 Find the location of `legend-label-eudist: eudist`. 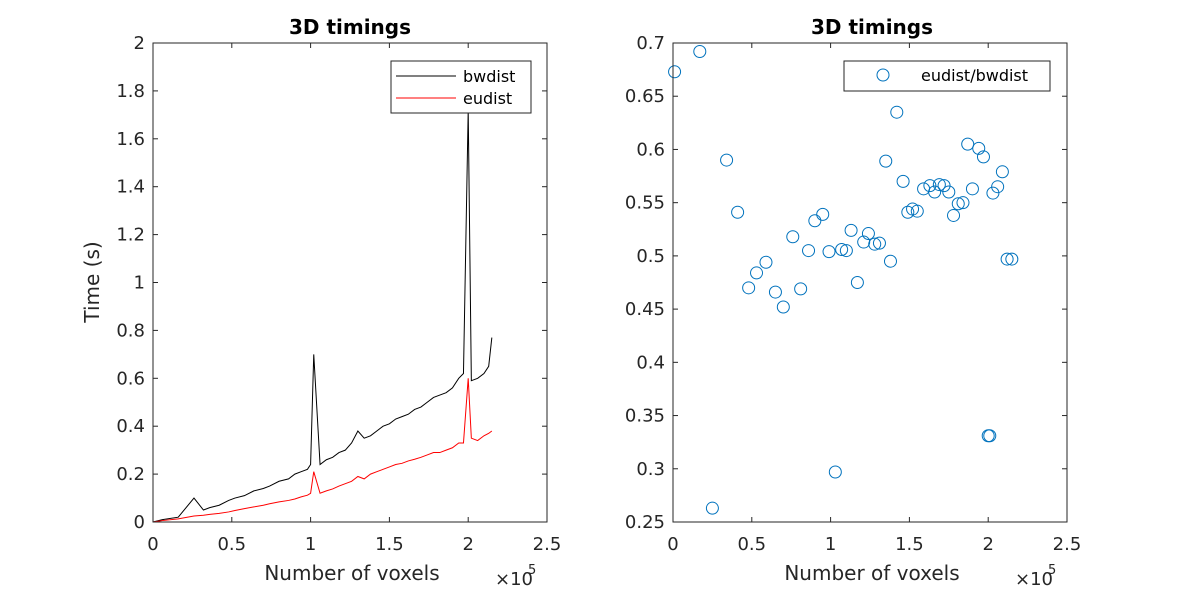

legend-label-eudist: eudist is located at coordinates (487, 98).